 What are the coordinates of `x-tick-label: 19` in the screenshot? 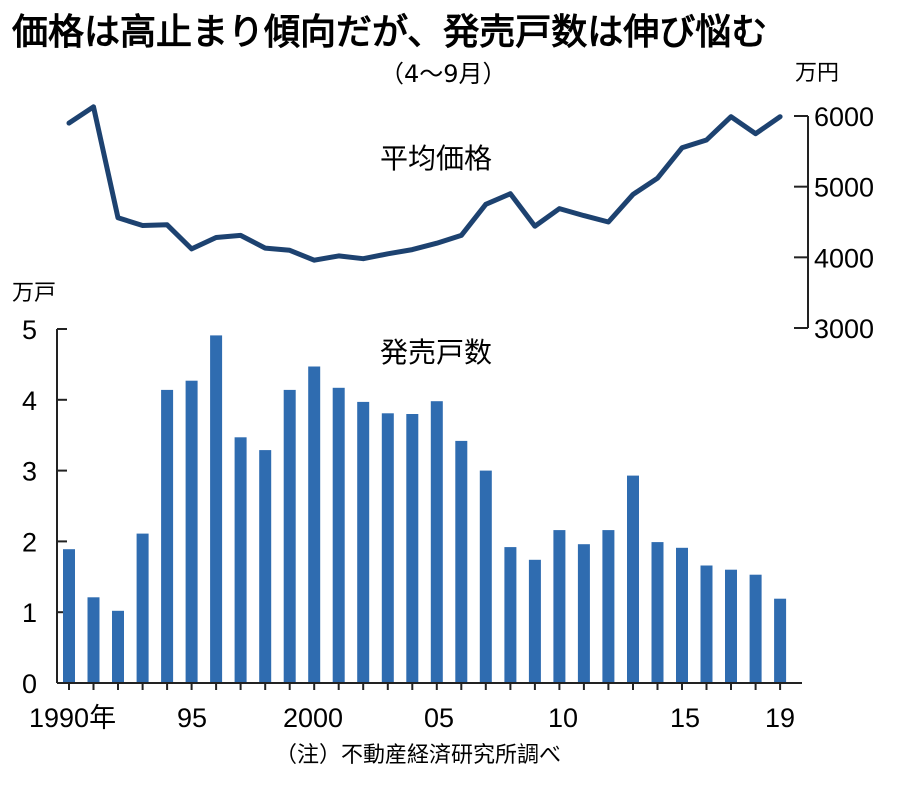 It's located at (780, 718).